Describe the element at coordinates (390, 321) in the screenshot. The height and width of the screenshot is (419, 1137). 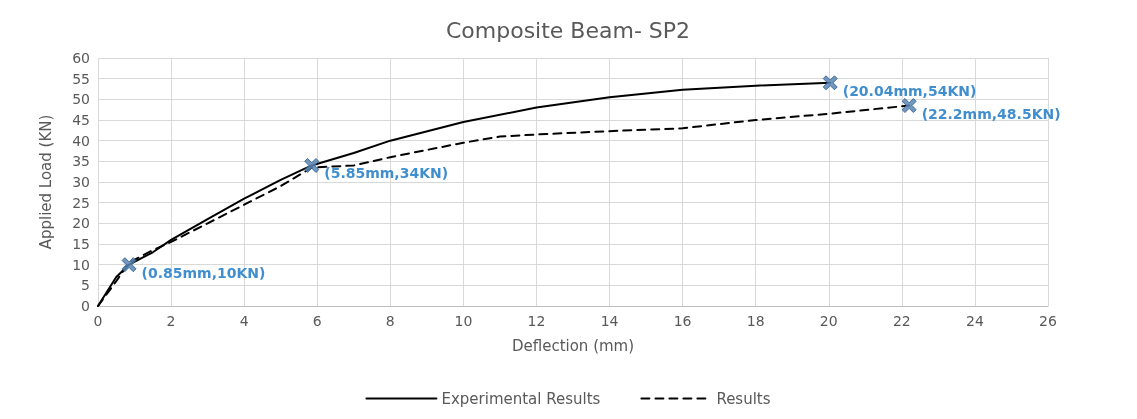
I see `x-tick-label: 8` at that location.